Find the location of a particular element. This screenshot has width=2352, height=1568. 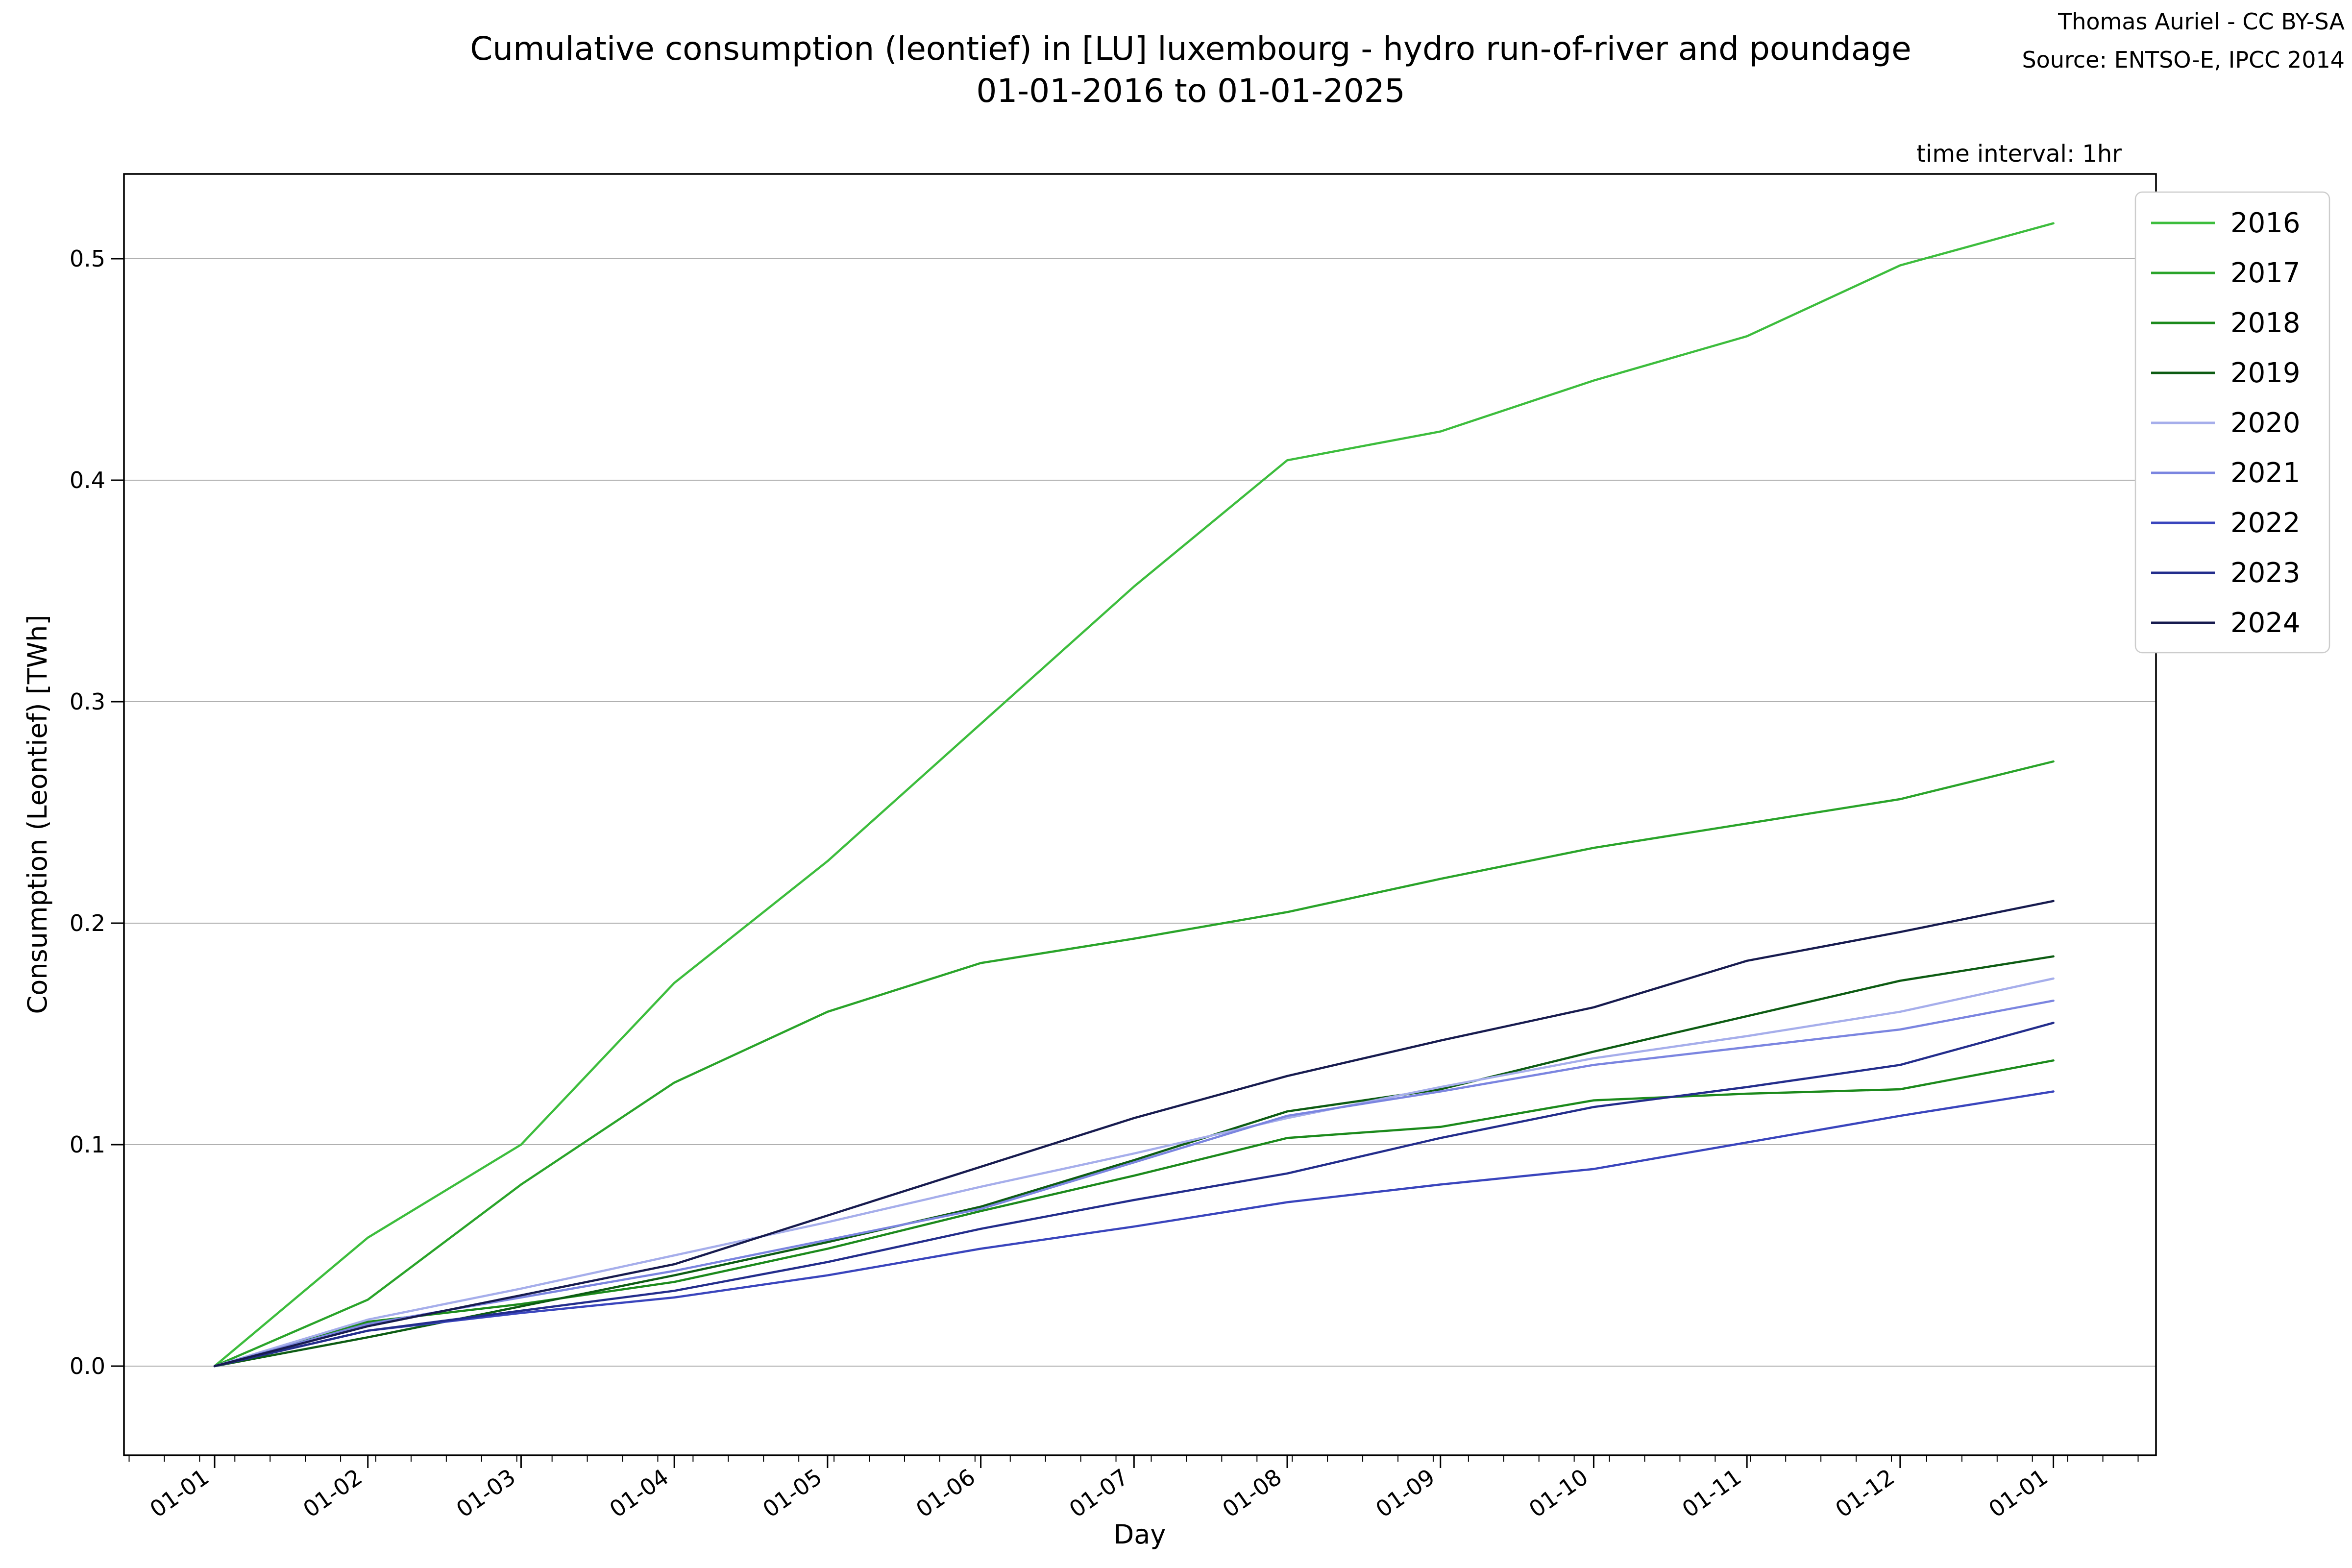

legend-label-2023: 2023 is located at coordinates (2265, 573).